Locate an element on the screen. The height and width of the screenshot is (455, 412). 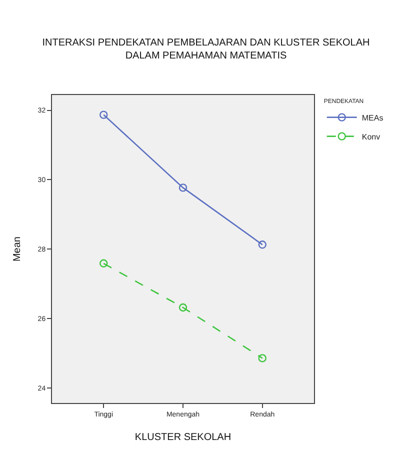
legend-label: Konv is located at coordinates (371, 137).